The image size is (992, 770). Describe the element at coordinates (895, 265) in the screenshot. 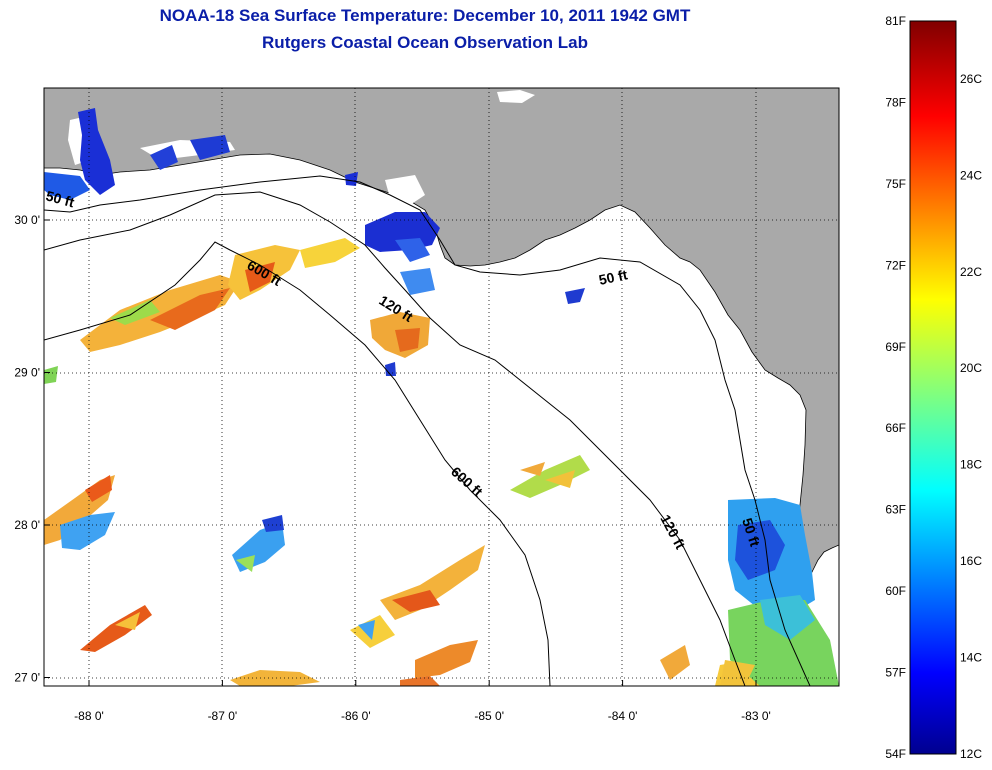

I see `colorbar-f-label: 72F` at that location.